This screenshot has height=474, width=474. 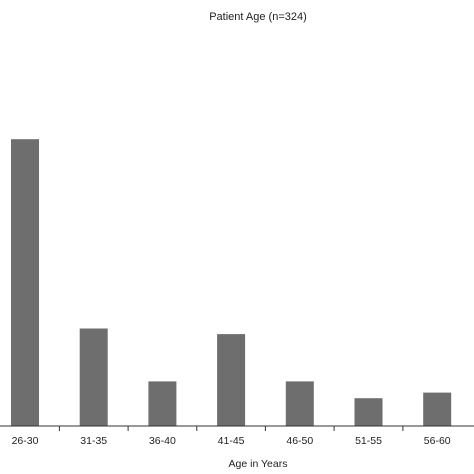 What do you see at coordinates (368, 441) in the screenshot?
I see `x-tick-label: 51-55` at bounding box center [368, 441].